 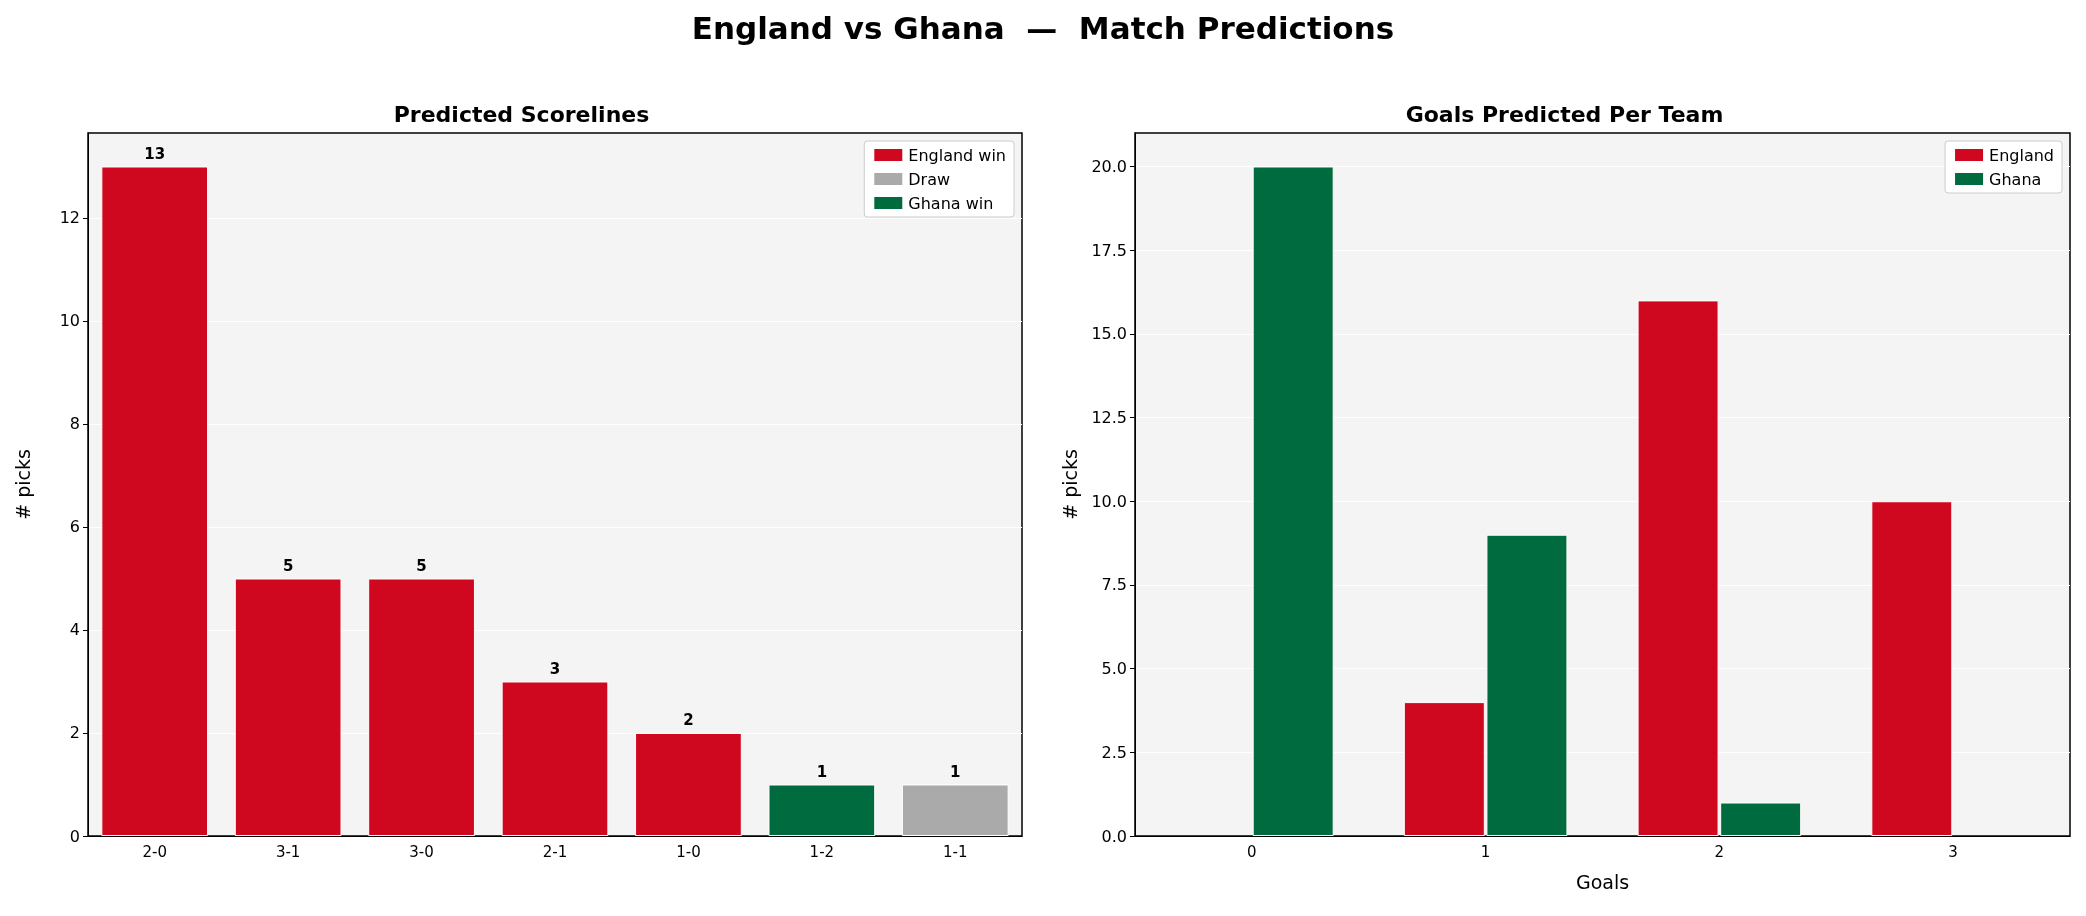 I want to click on y-tick-label: 8, so click(x=74, y=424).